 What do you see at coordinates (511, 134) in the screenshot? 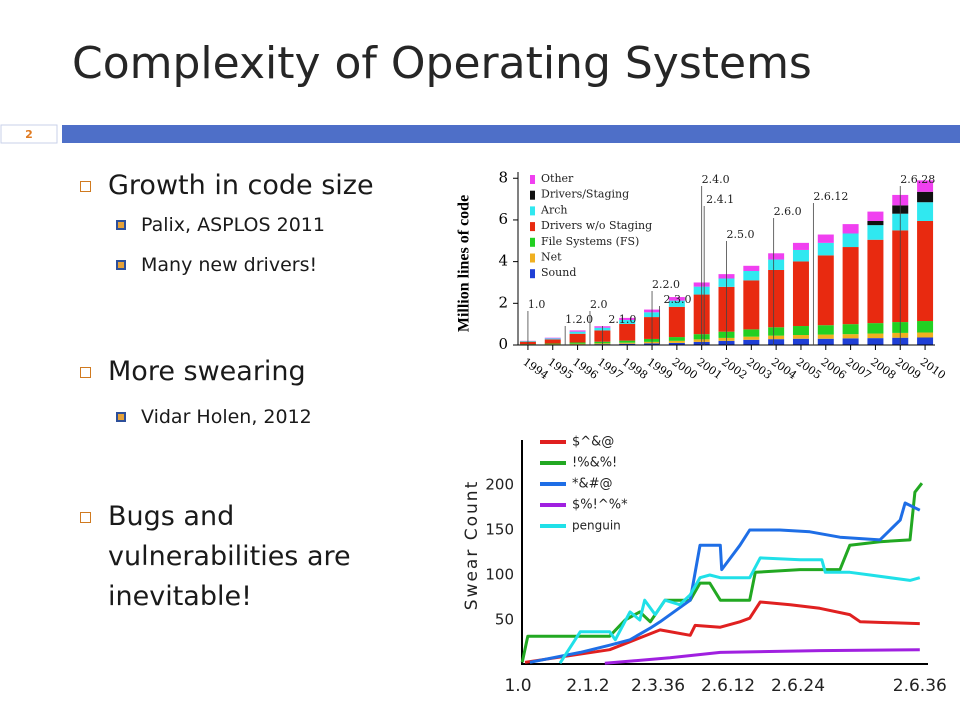
I see `header-bar` at bounding box center [511, 134].